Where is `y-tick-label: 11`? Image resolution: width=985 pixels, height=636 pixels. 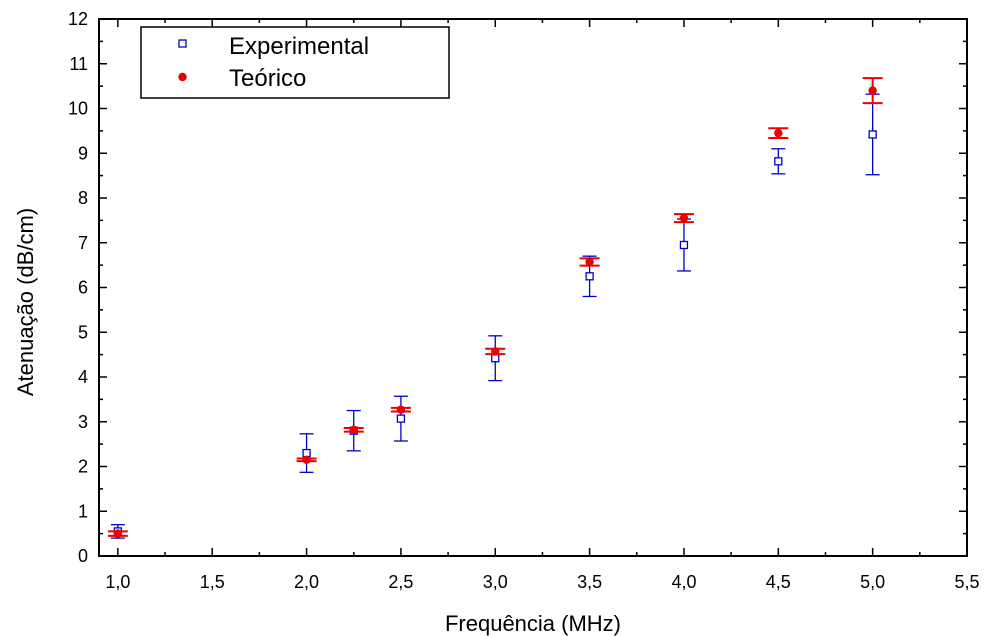 y-tick-label: 11 is located at coordinates (78, 64).